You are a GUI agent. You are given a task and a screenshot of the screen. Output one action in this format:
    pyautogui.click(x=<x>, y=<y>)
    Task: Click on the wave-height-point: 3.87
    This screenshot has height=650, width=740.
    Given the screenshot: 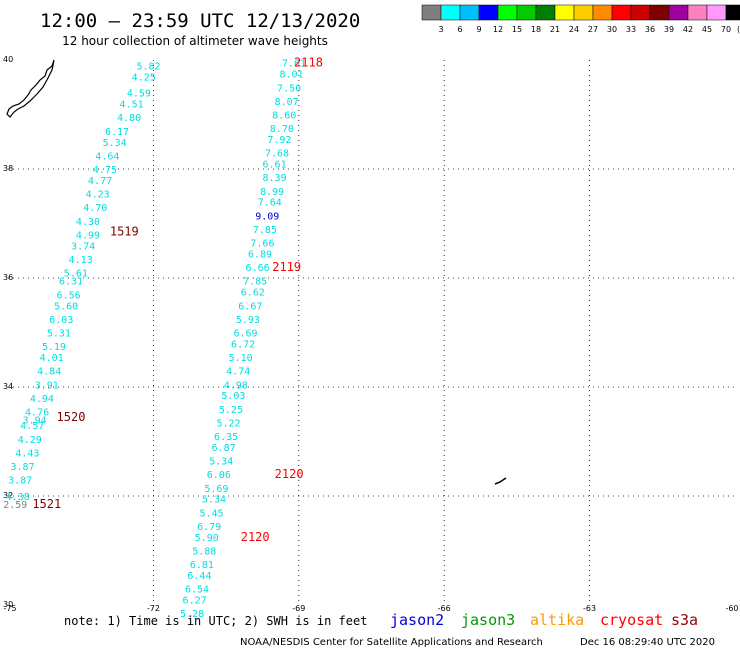 What is the action you would take?
    pyautogui.click(x=22, y=467)
    